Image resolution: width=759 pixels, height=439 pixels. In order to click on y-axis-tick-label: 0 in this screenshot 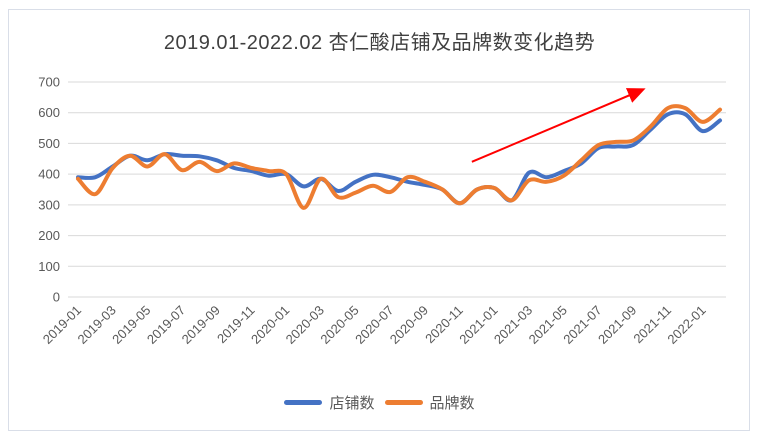, I will do `click(56, 297)`.